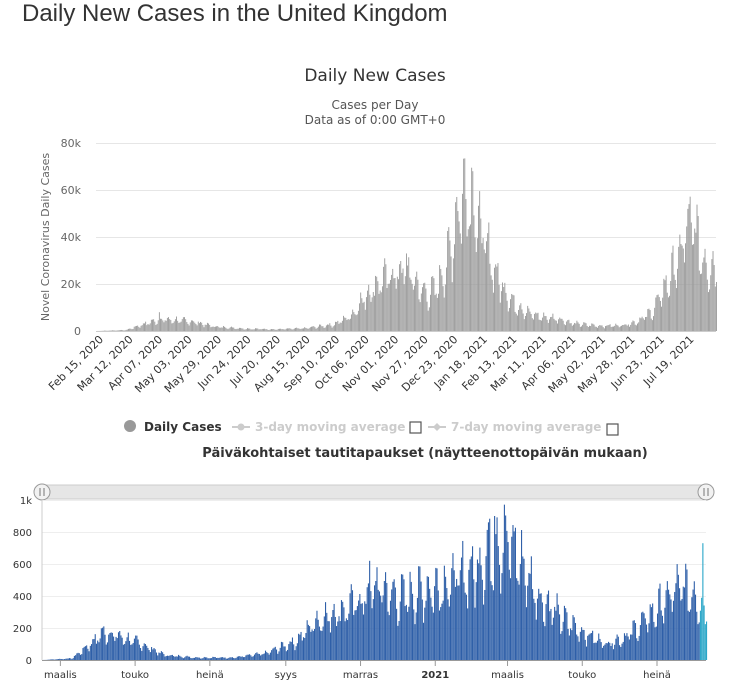  What do you see at coordinates (318, 427) in the screenshot?
I see `legend-item-3-day-average: 3-day moving average` at bounding box center [318, 427].